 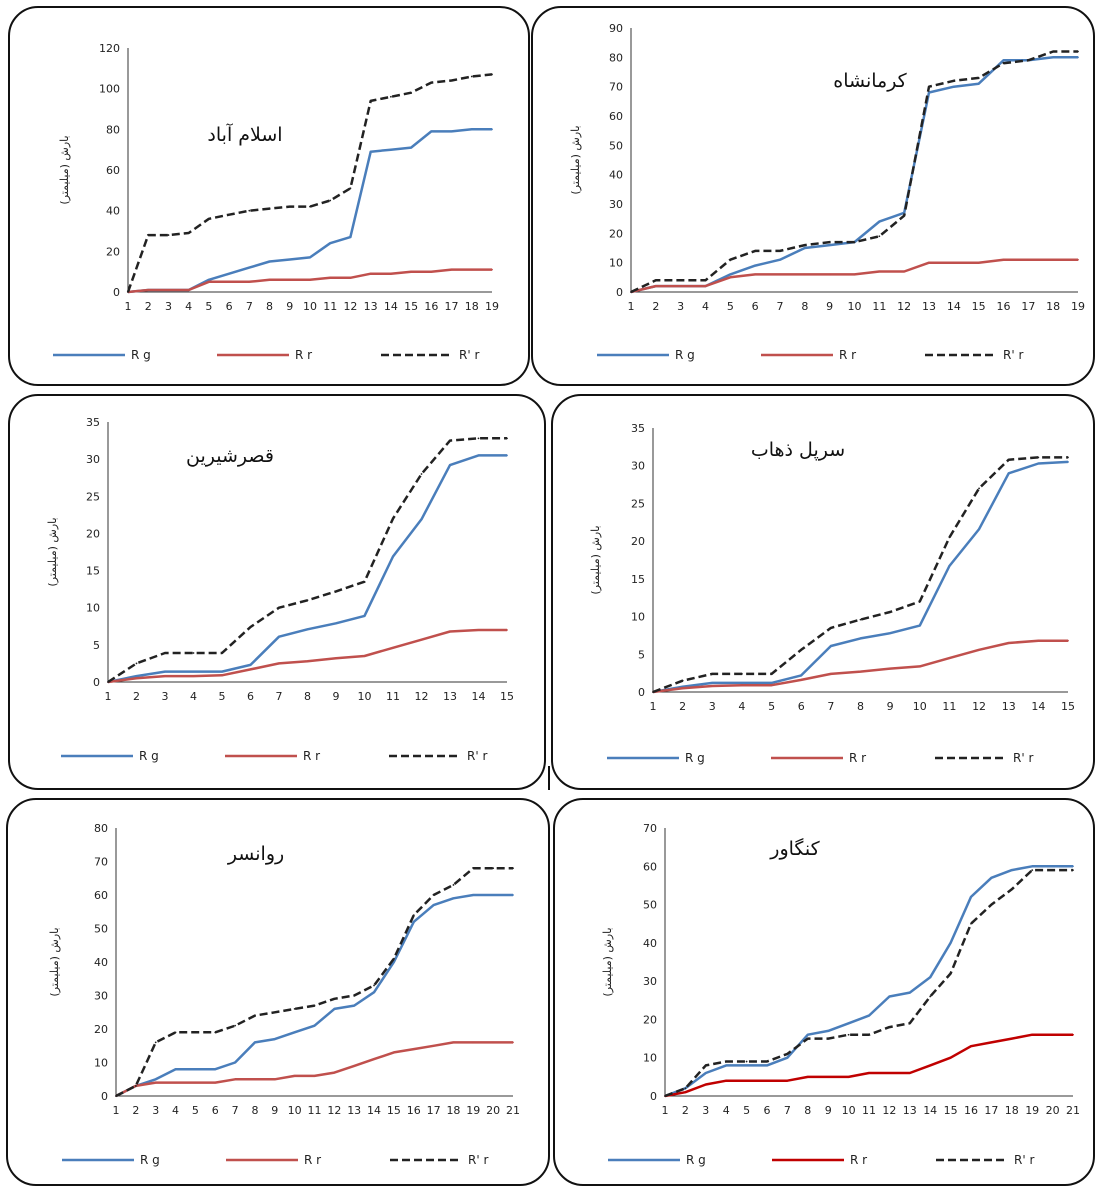 I want to click on y-axis-label: بارش (میلیمتر), so click(x=64, y=169).